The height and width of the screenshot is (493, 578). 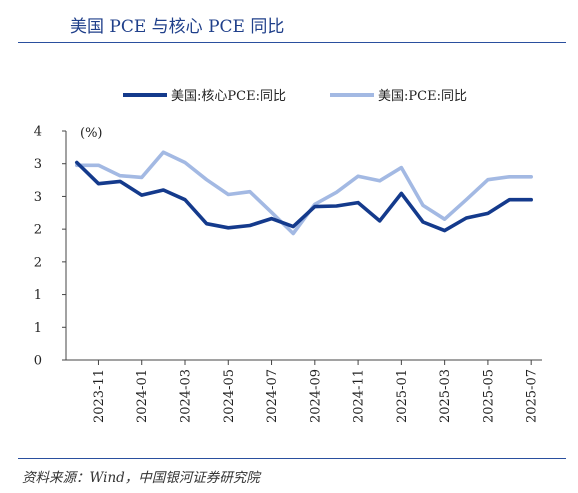 I want to click on legend-core-pce-label: 美国:核心PCE:同比, so click(x=228, y=96).